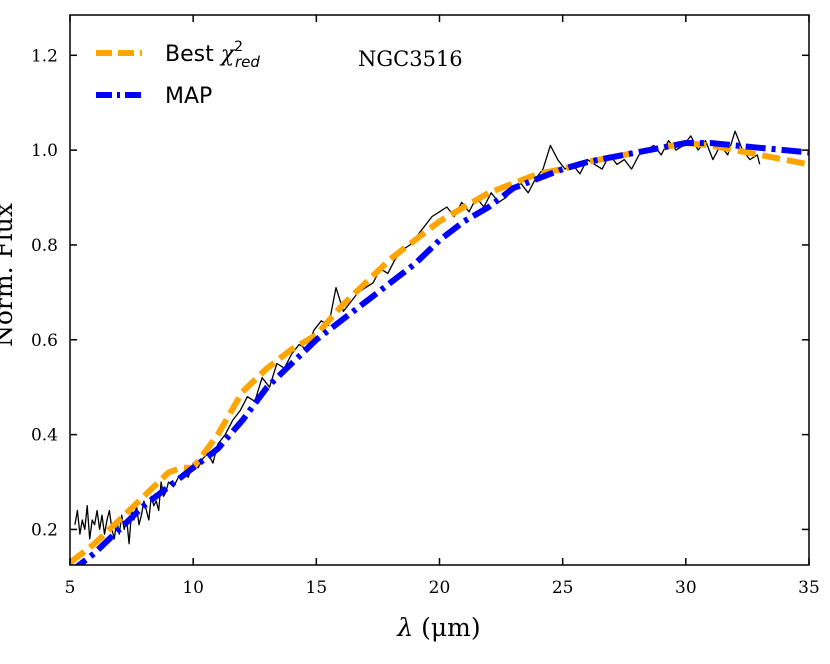  I want to click on x-tick-label: 5, so click(70, 588).